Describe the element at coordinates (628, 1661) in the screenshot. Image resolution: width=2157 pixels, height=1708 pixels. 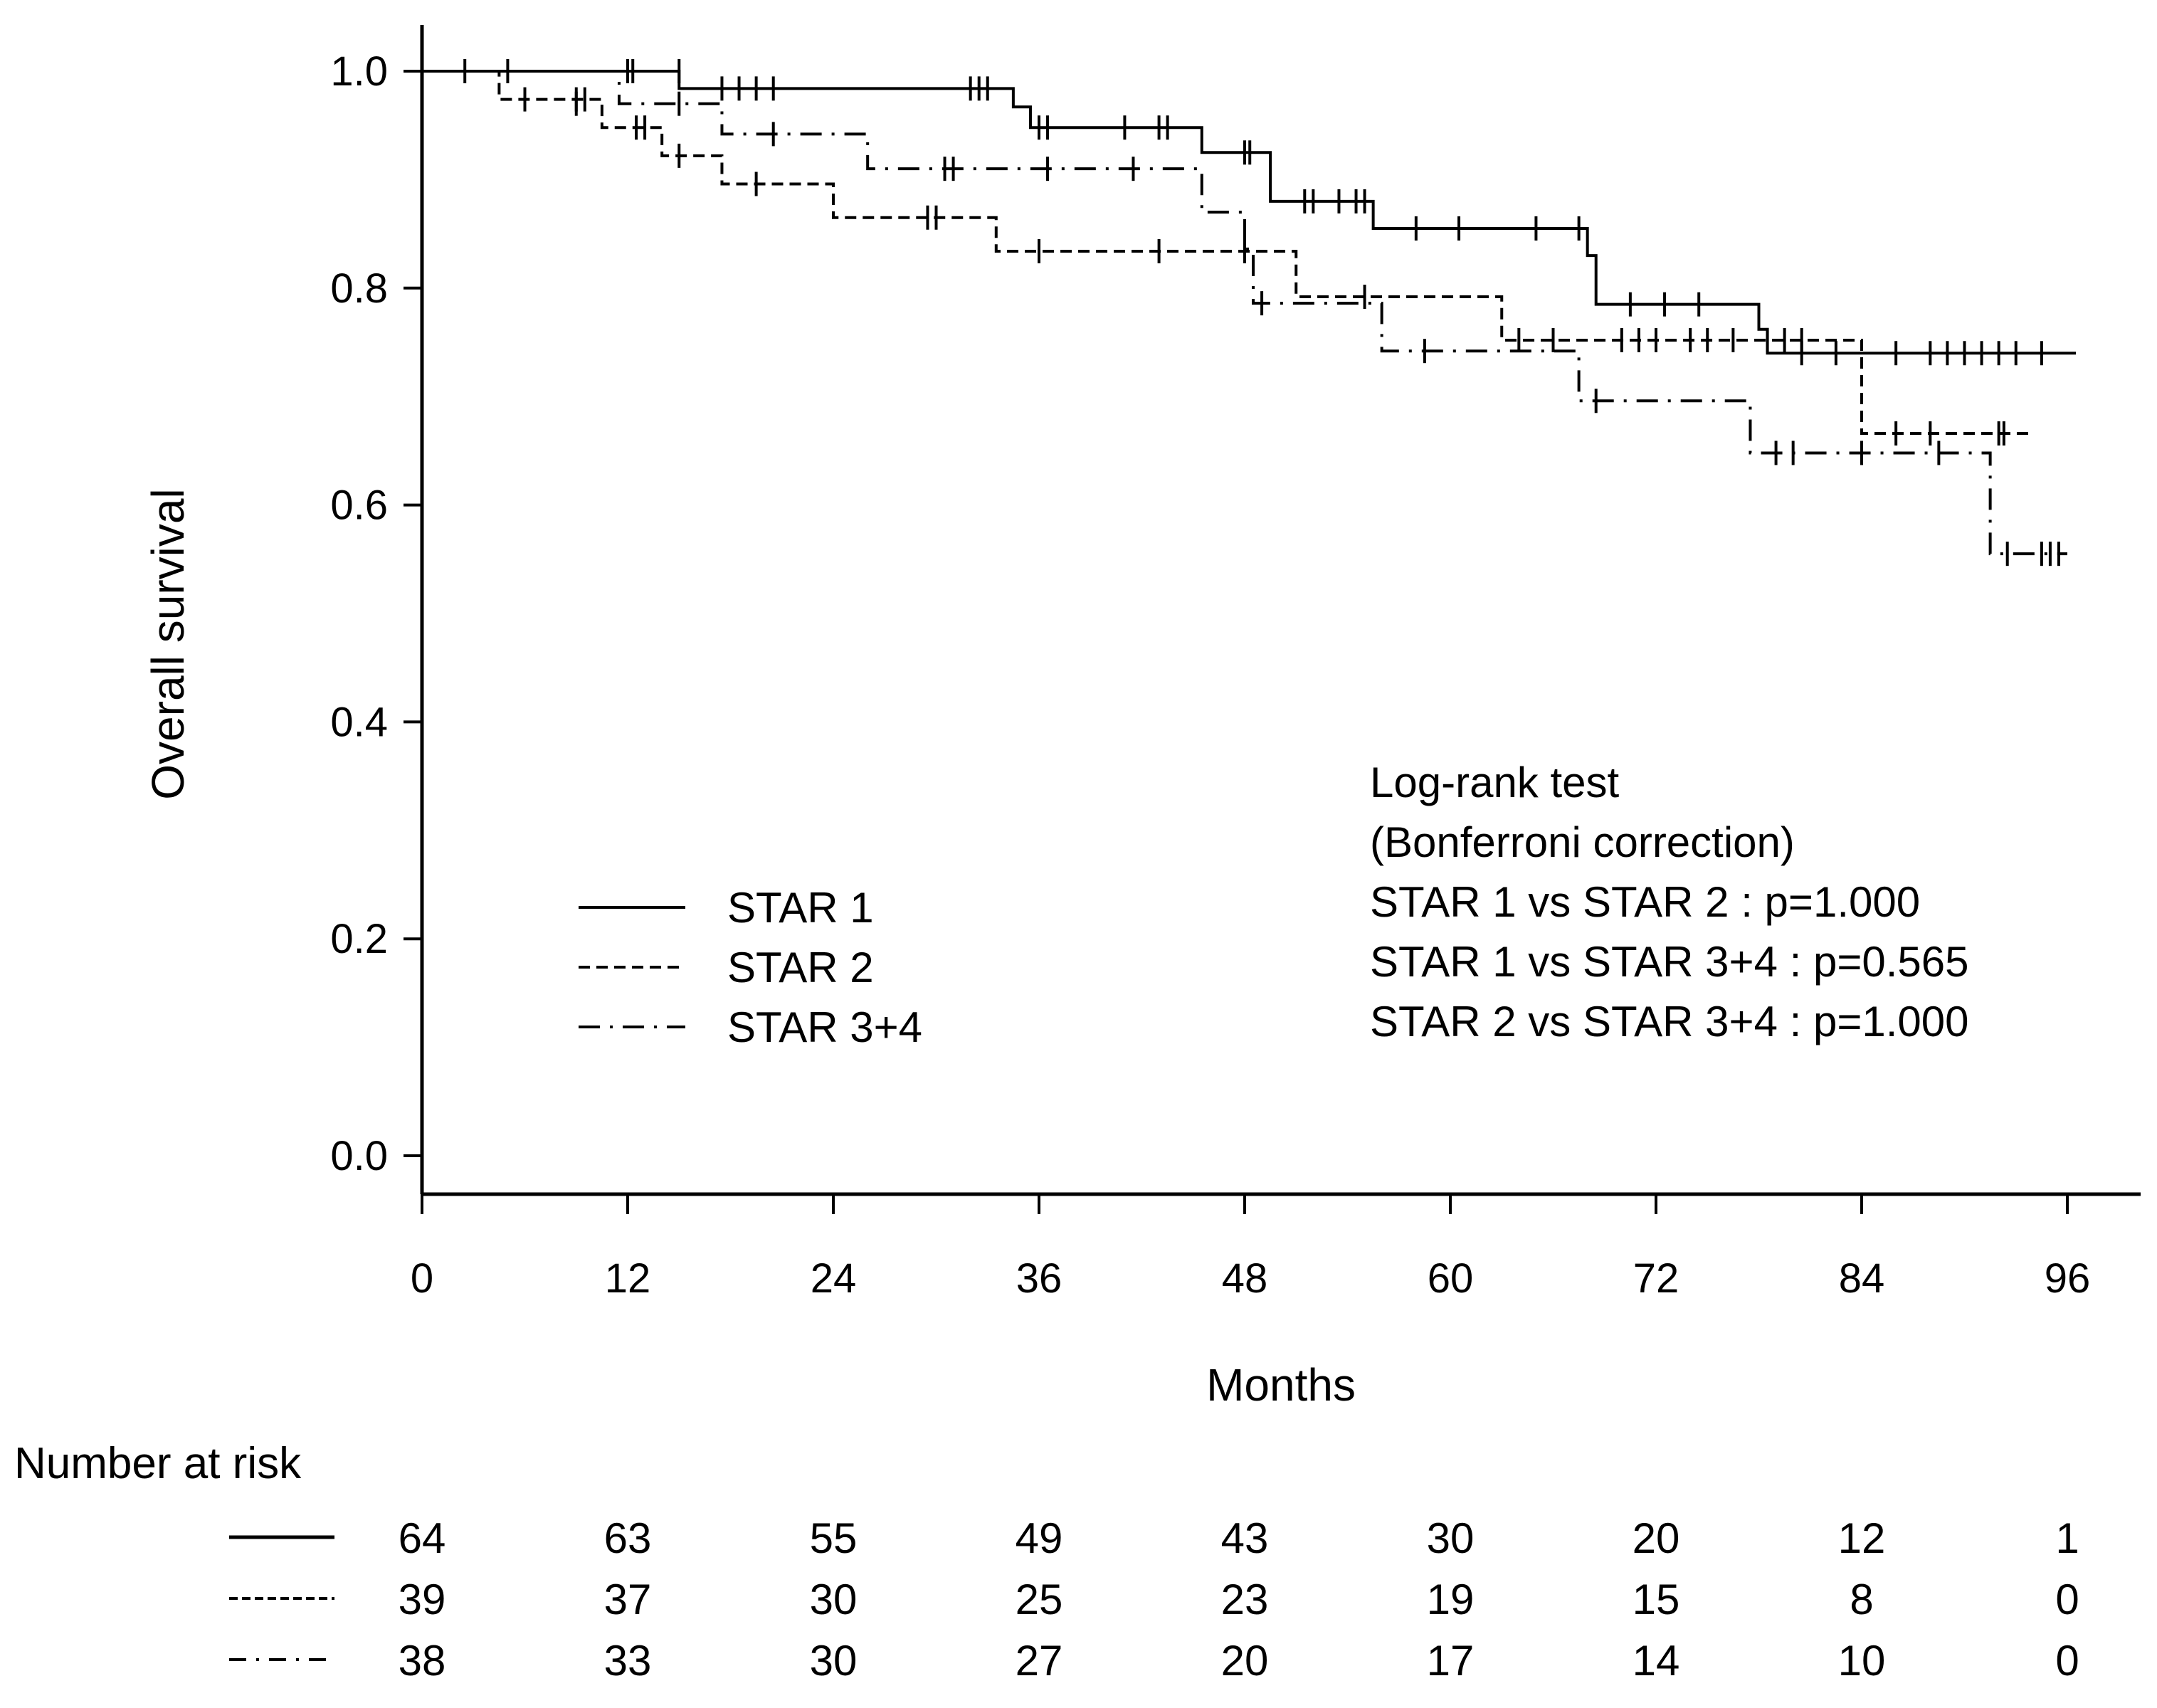
I see `risk-count: 33` at that location.